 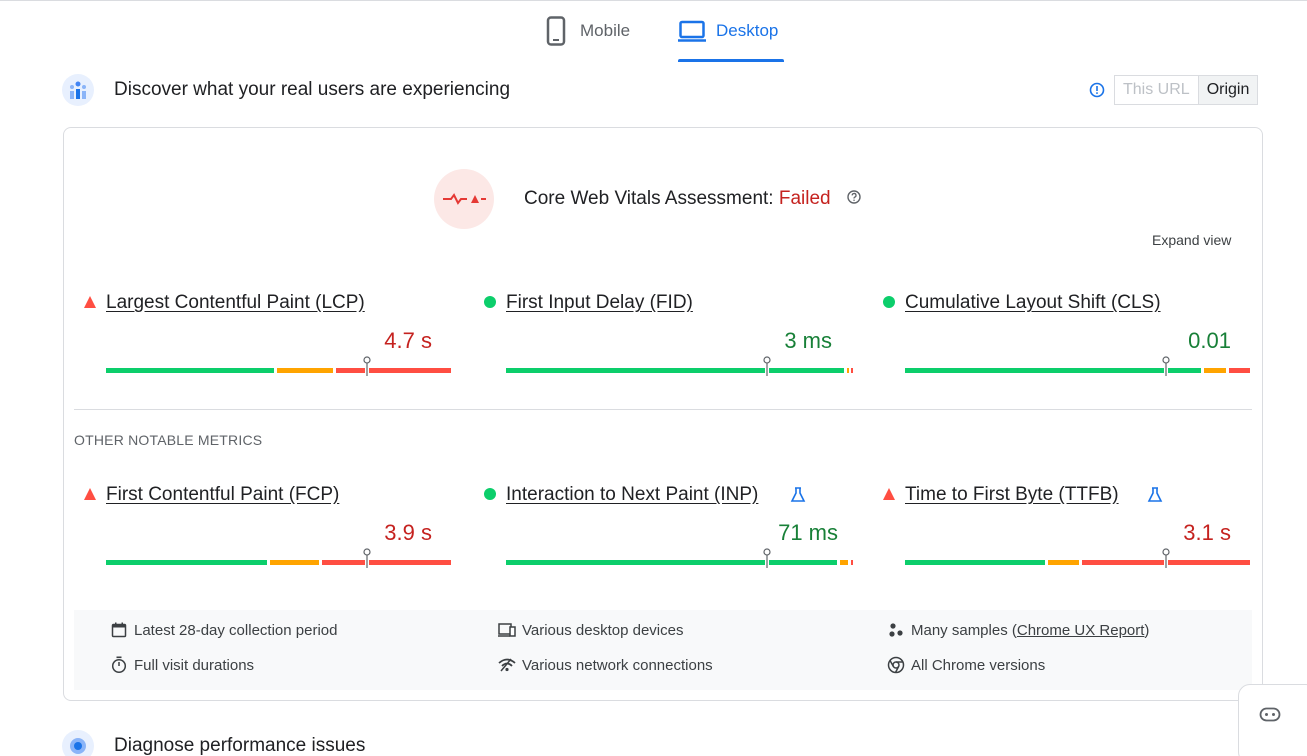 I want to click on samples-icon, so click(x=896, y=630).